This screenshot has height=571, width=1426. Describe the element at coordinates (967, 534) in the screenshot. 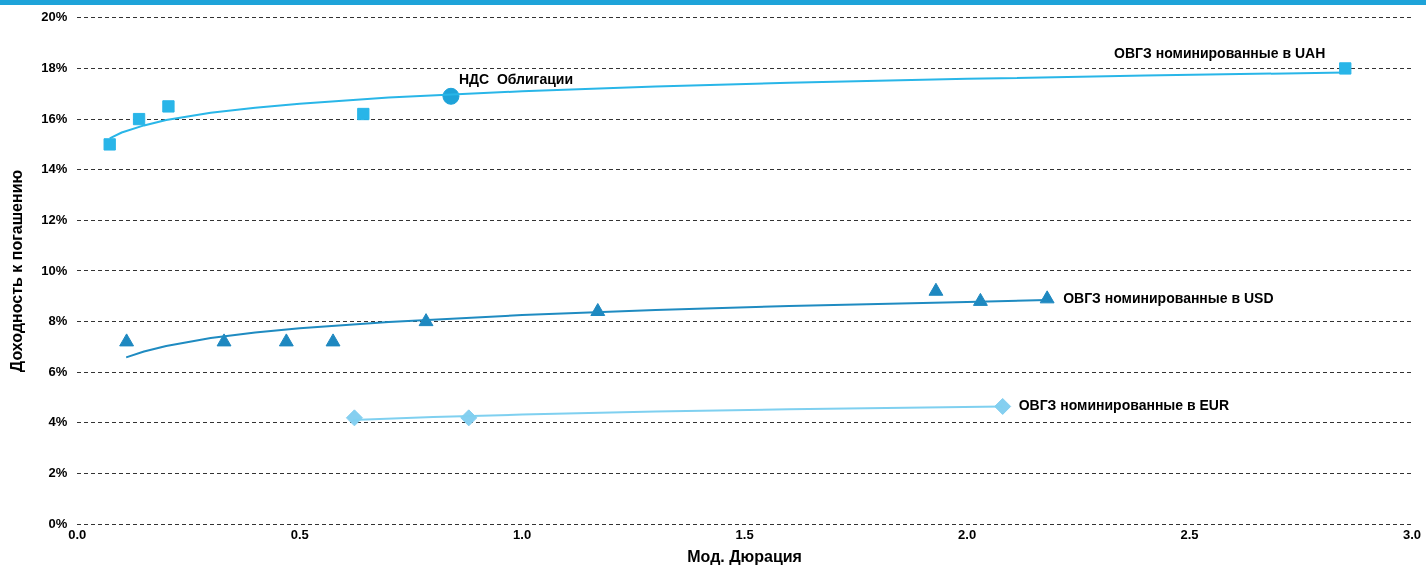

I see `x-tick-label: 2.0` at that location.